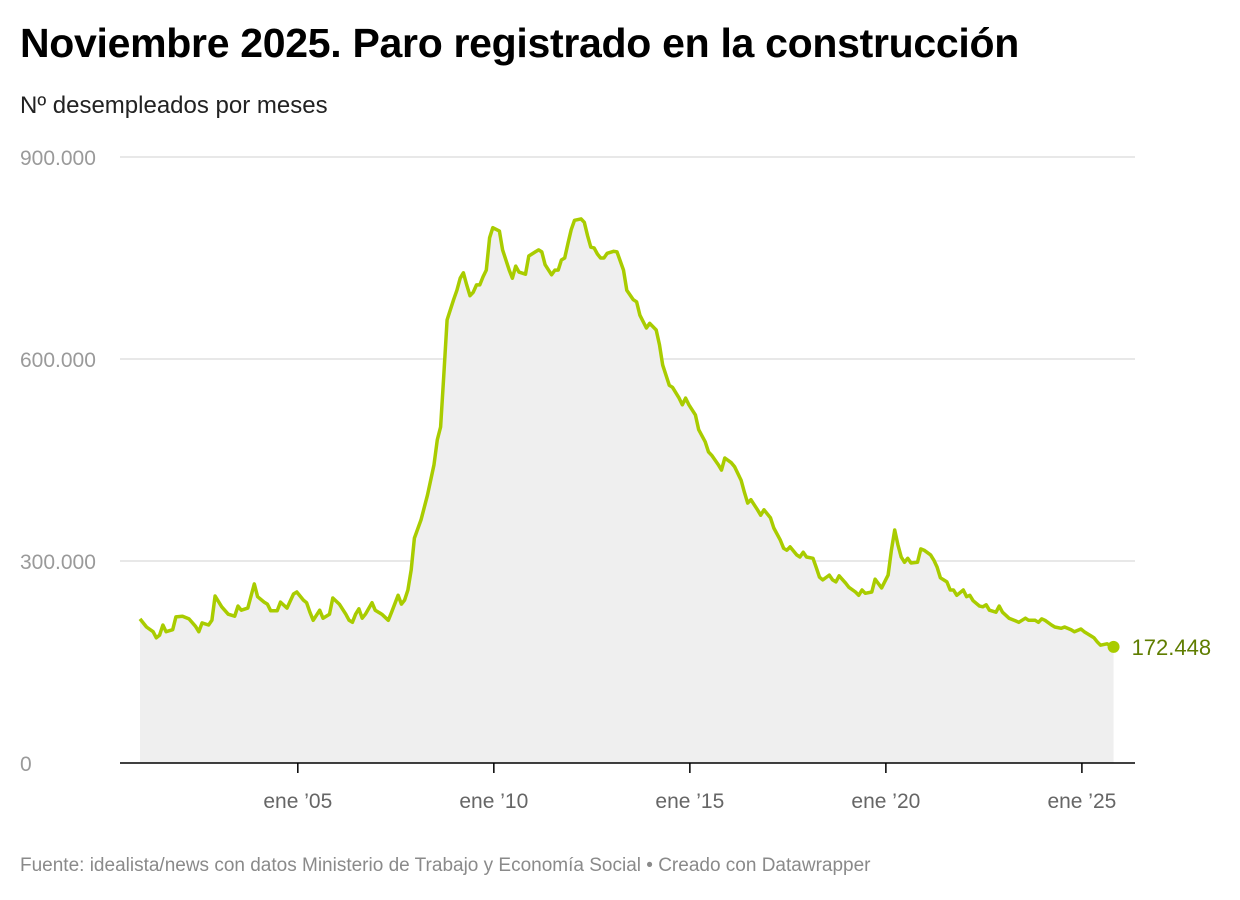 This screenshot has height=900, width=1240. Describe the element at coordinates (493, 801) in the screenshot. I see `x-tick-label: ene ’10` at that location.